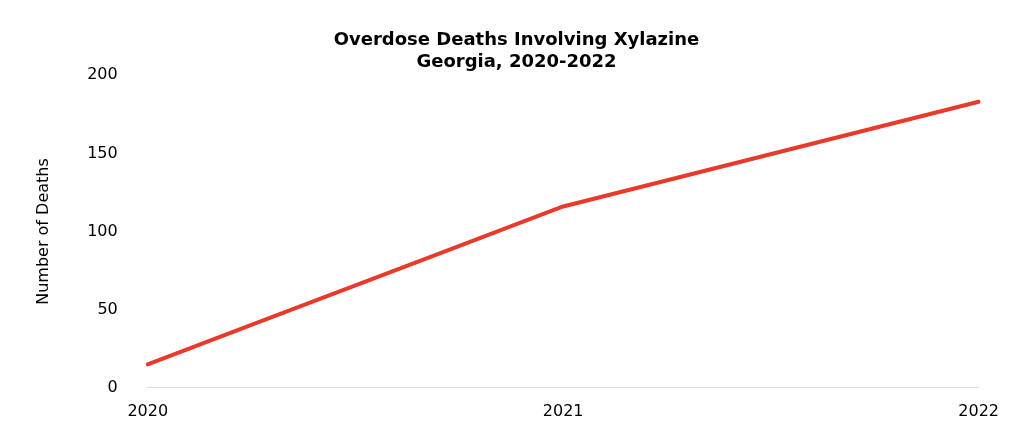 Image resolution: width=1013 pixels, height=445 pixels. What do you see at coordinates (563, 410) in the screenshot?
I see `x-tick-label: 2021` at bounding box center [563, 410].